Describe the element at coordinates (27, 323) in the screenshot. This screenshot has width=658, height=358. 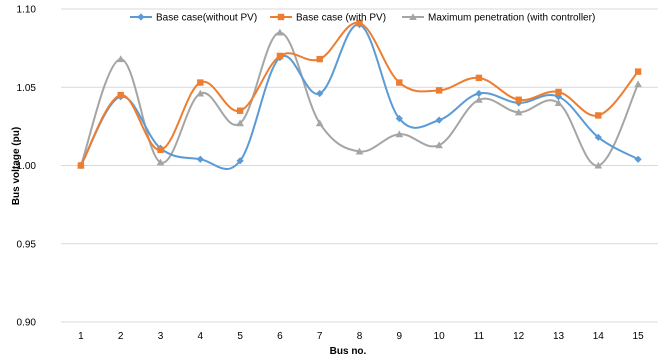
I see `y-tick-label: 0.90` at that location.